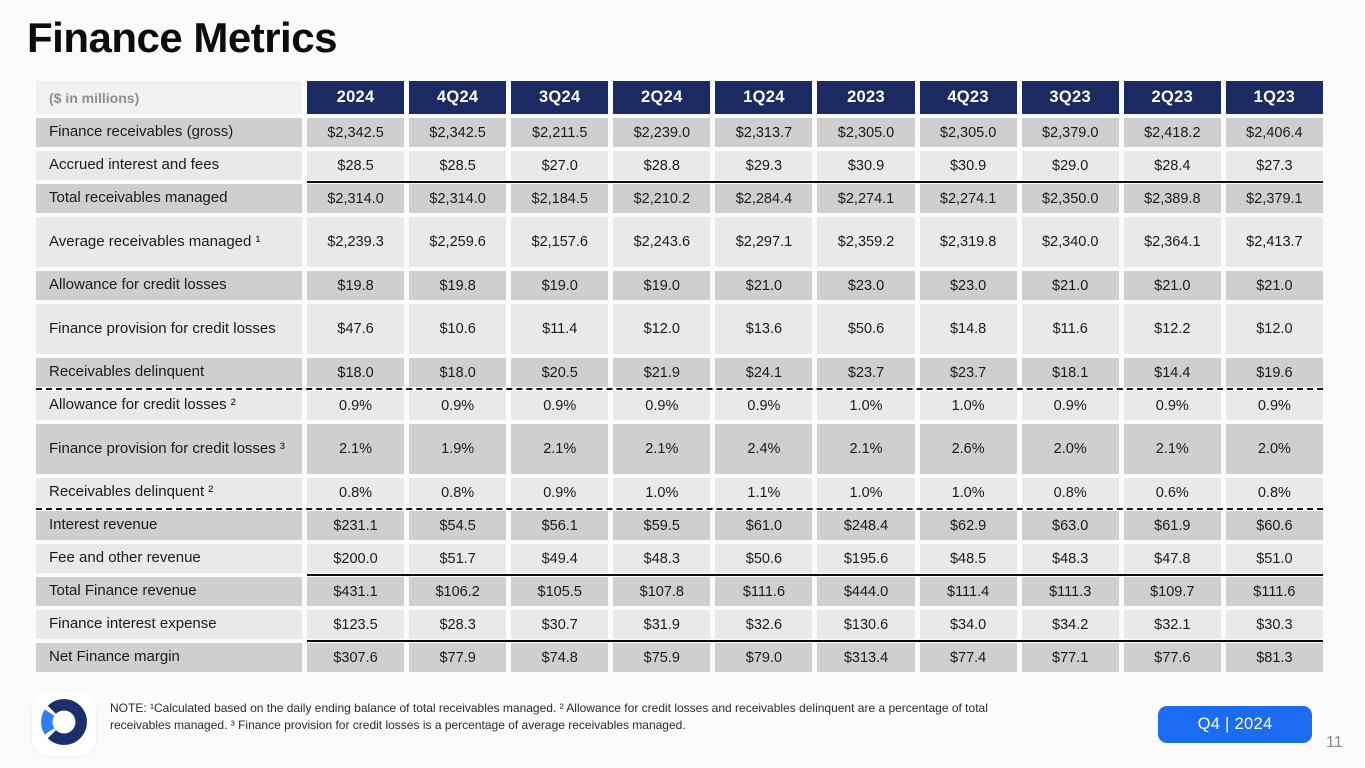  Describe the element at coordinates (1172, 657) in the screenshot. I see `metric-cell: $77.6` at that location.